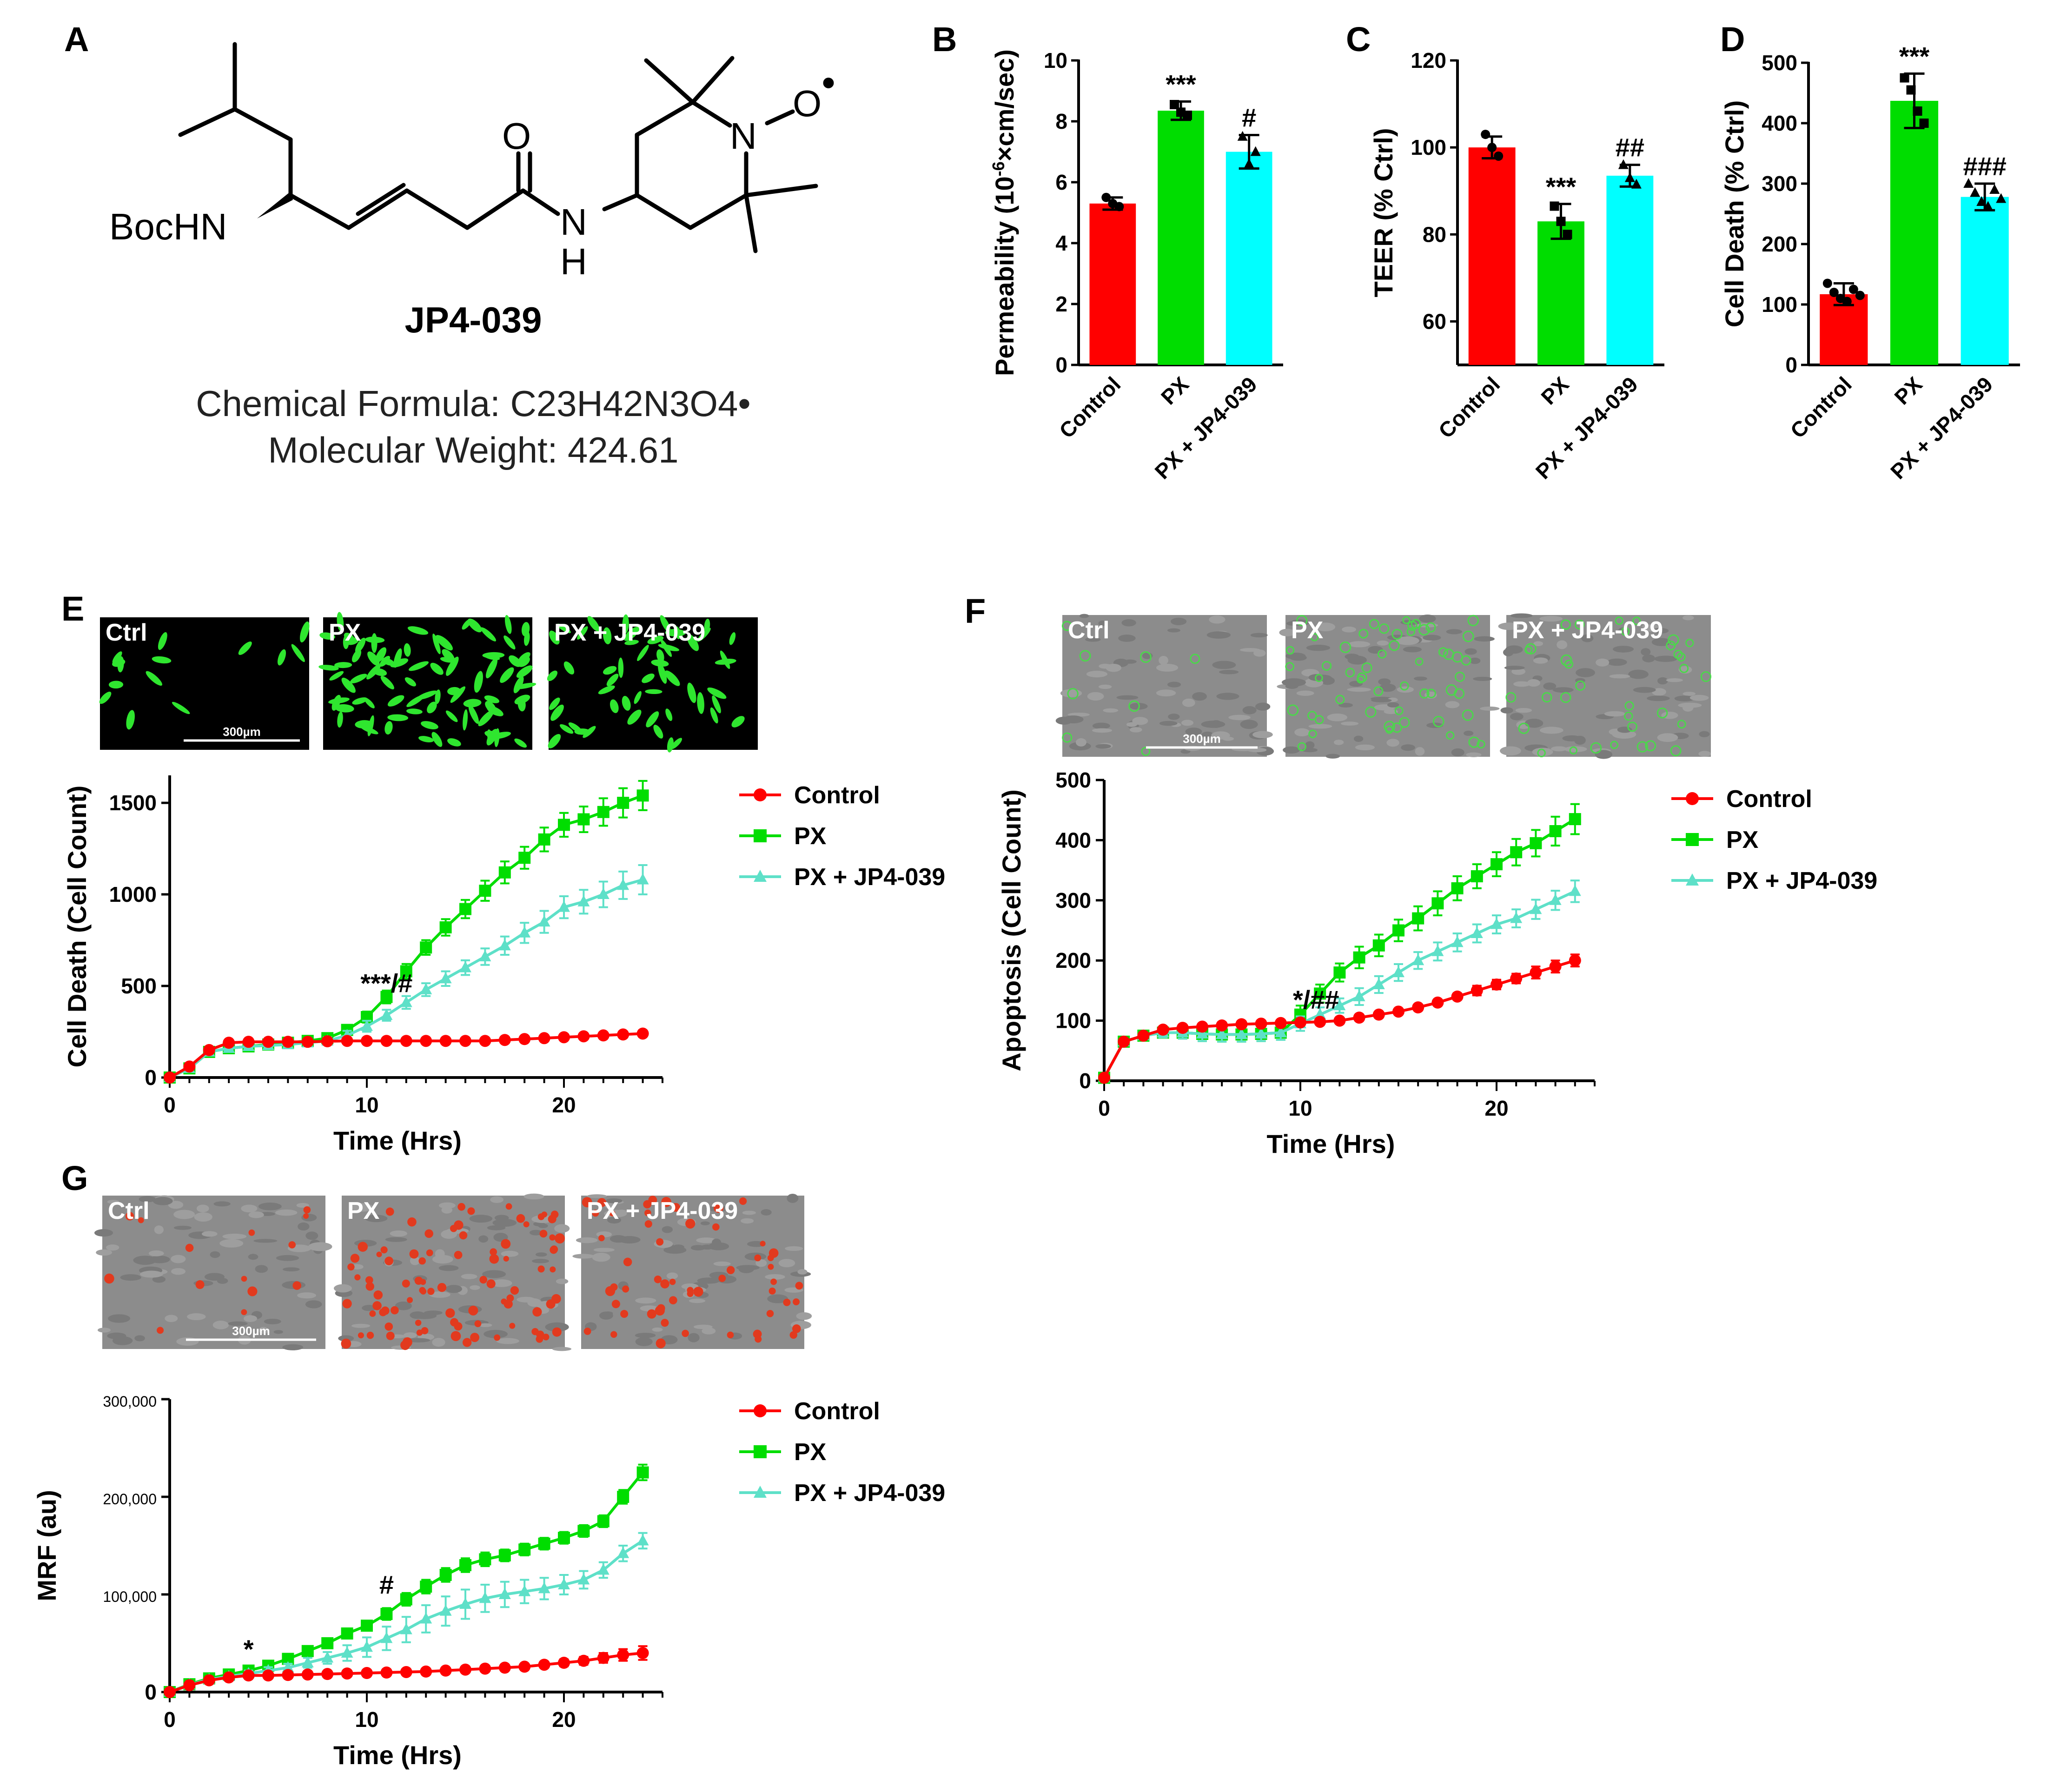 This screenshot has width=2047, height=1792. I want to click on ring-o-label: O, so click(807, 103).